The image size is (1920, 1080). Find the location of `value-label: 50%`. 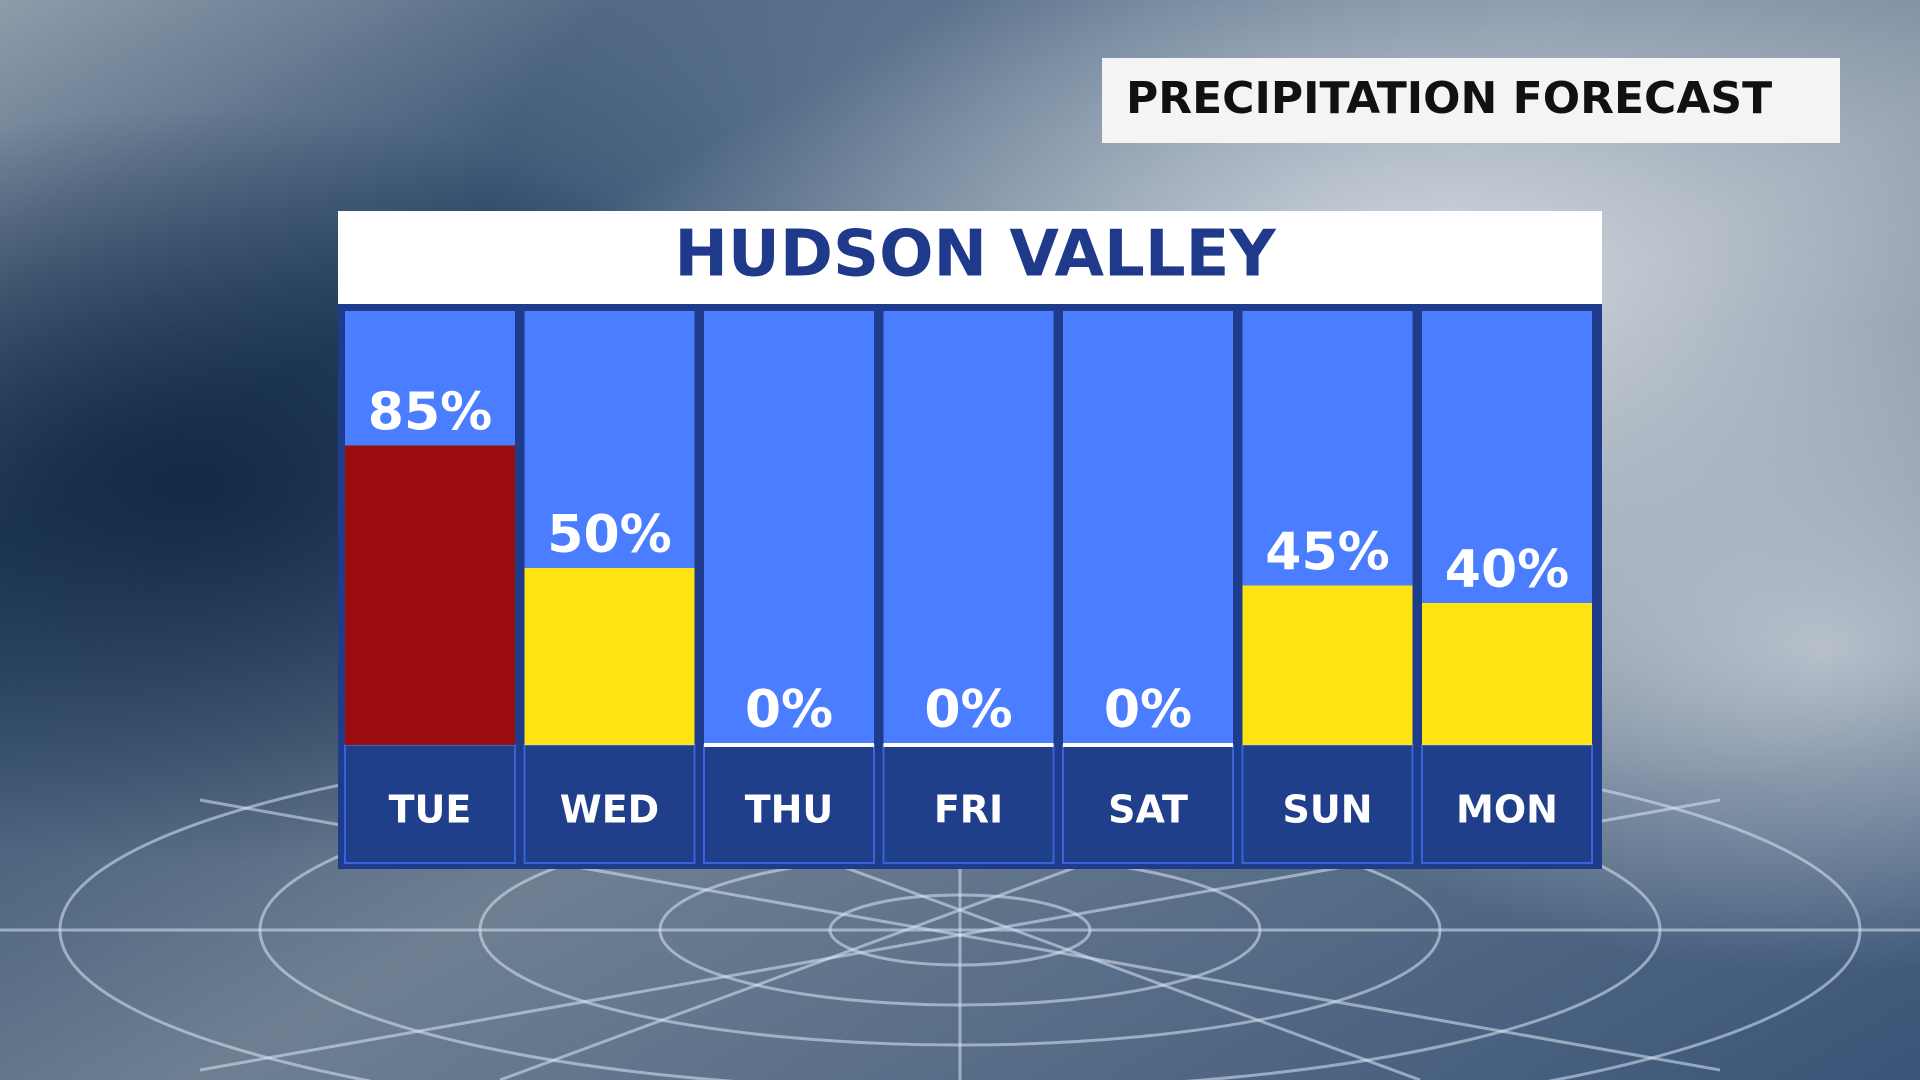

value-label: 50% is located at coordinates (609, 535).